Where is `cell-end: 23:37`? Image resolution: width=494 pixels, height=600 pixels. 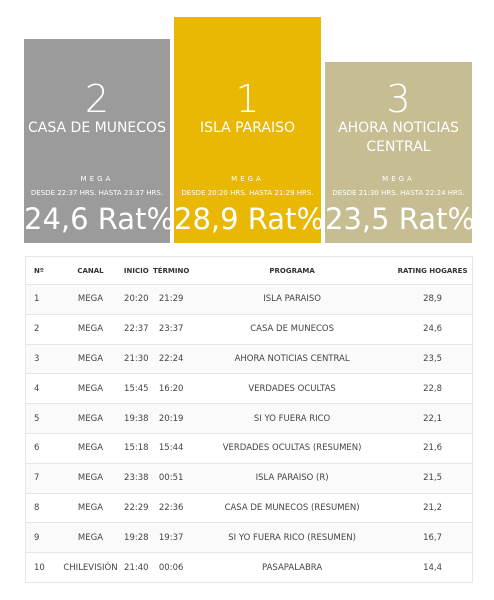 cell-end: 23:37 is located at coordinates (171, 329).